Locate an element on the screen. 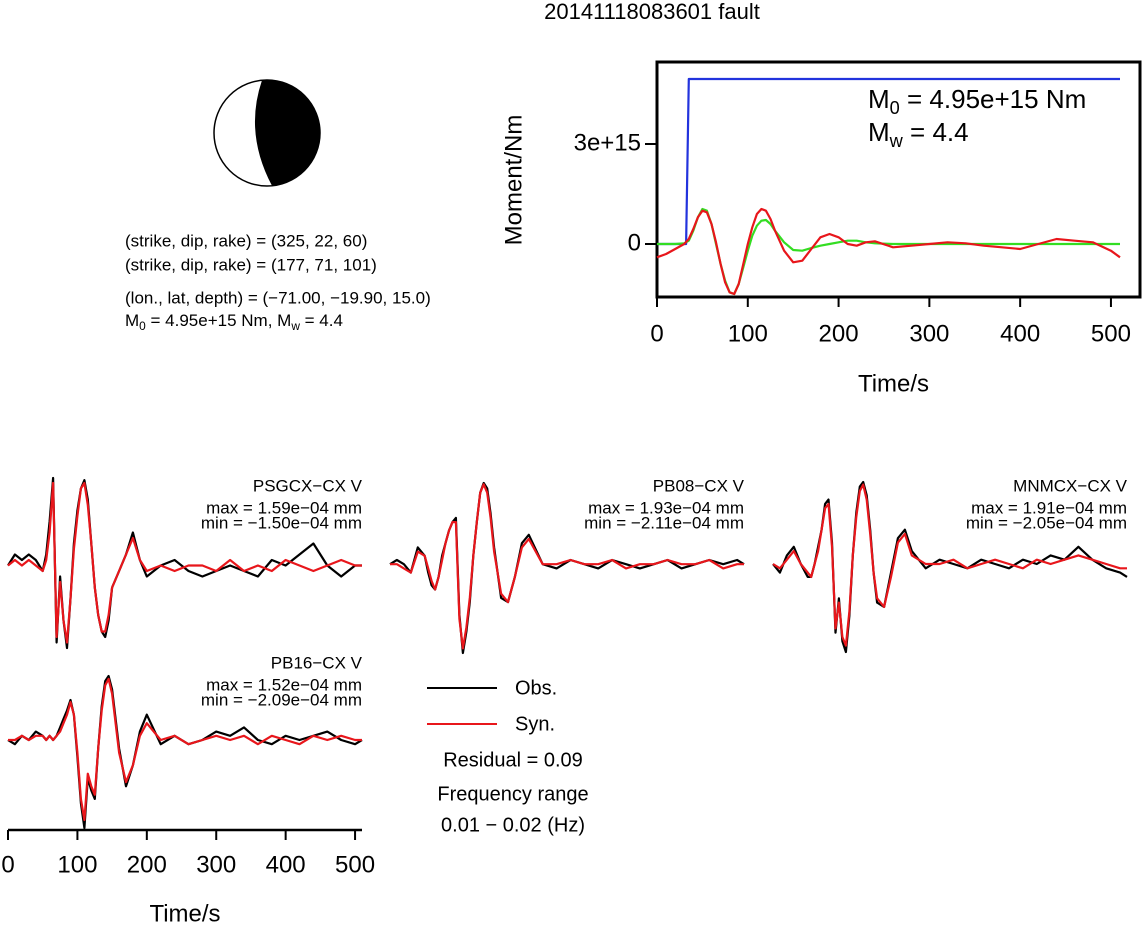 The width and height of the screenshot is (1143, 926). station-label: PB08−CX V is located at coordinates (699, 485).